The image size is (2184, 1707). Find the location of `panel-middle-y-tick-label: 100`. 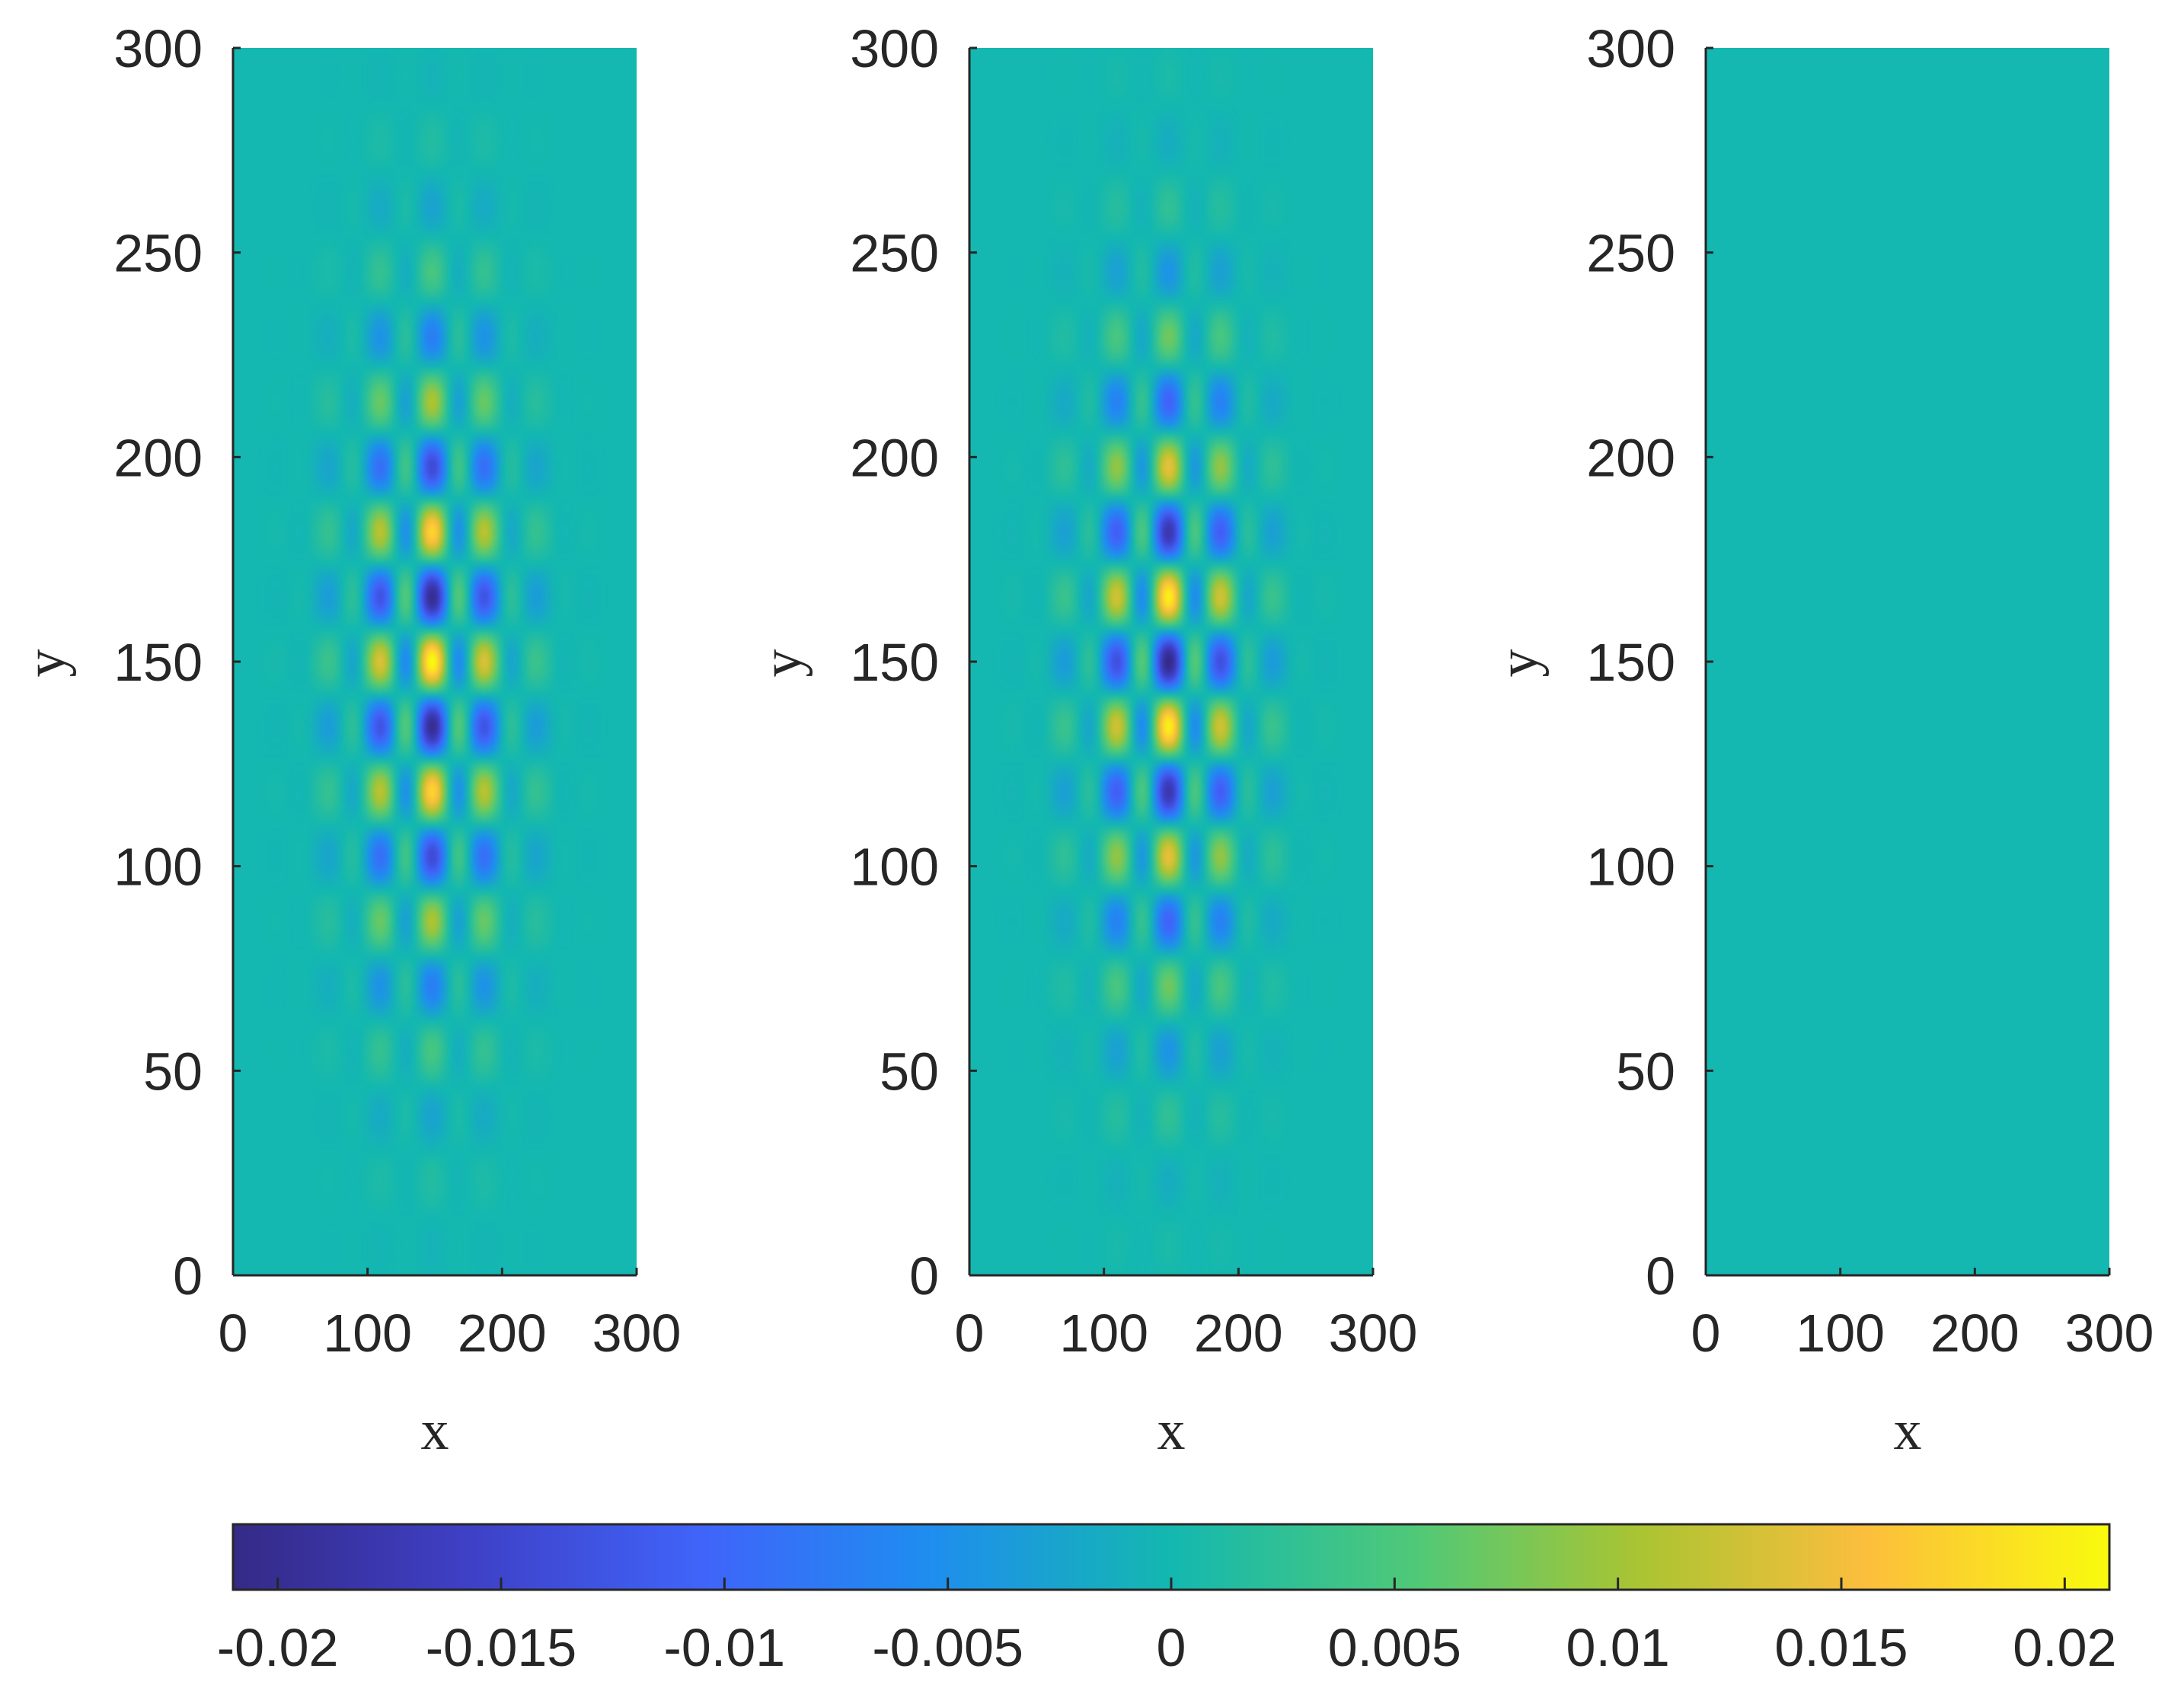

panel-middle-y-tick-label: 100 is located at coordinates (894, 867).